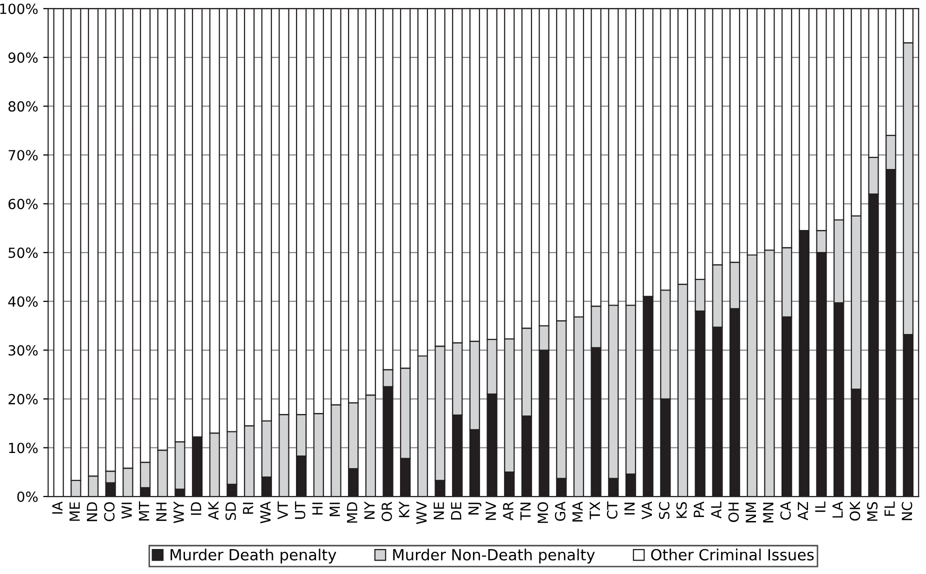  I want to click on x-tick-label: RI, so click(248, 508).